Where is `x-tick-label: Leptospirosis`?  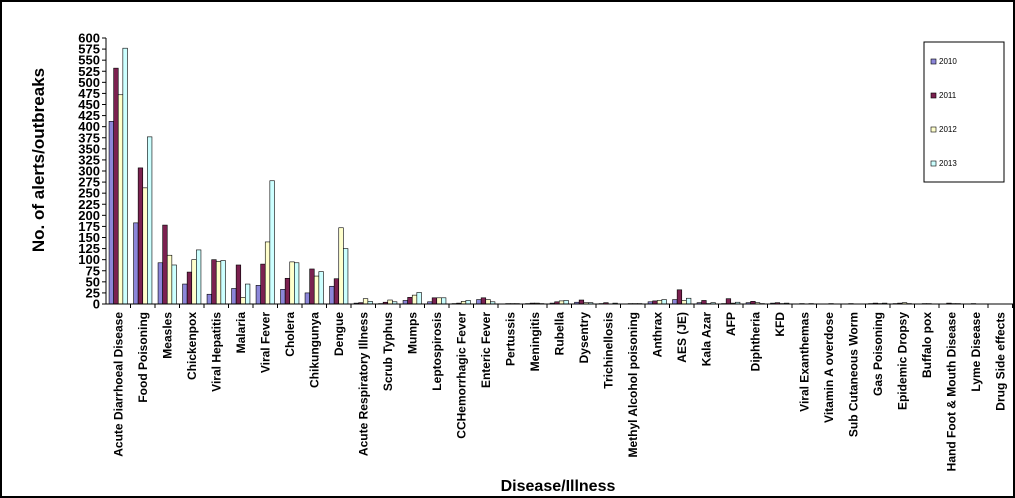 x-tick-label: Leptospirosis is located at coordinates (437, 351).